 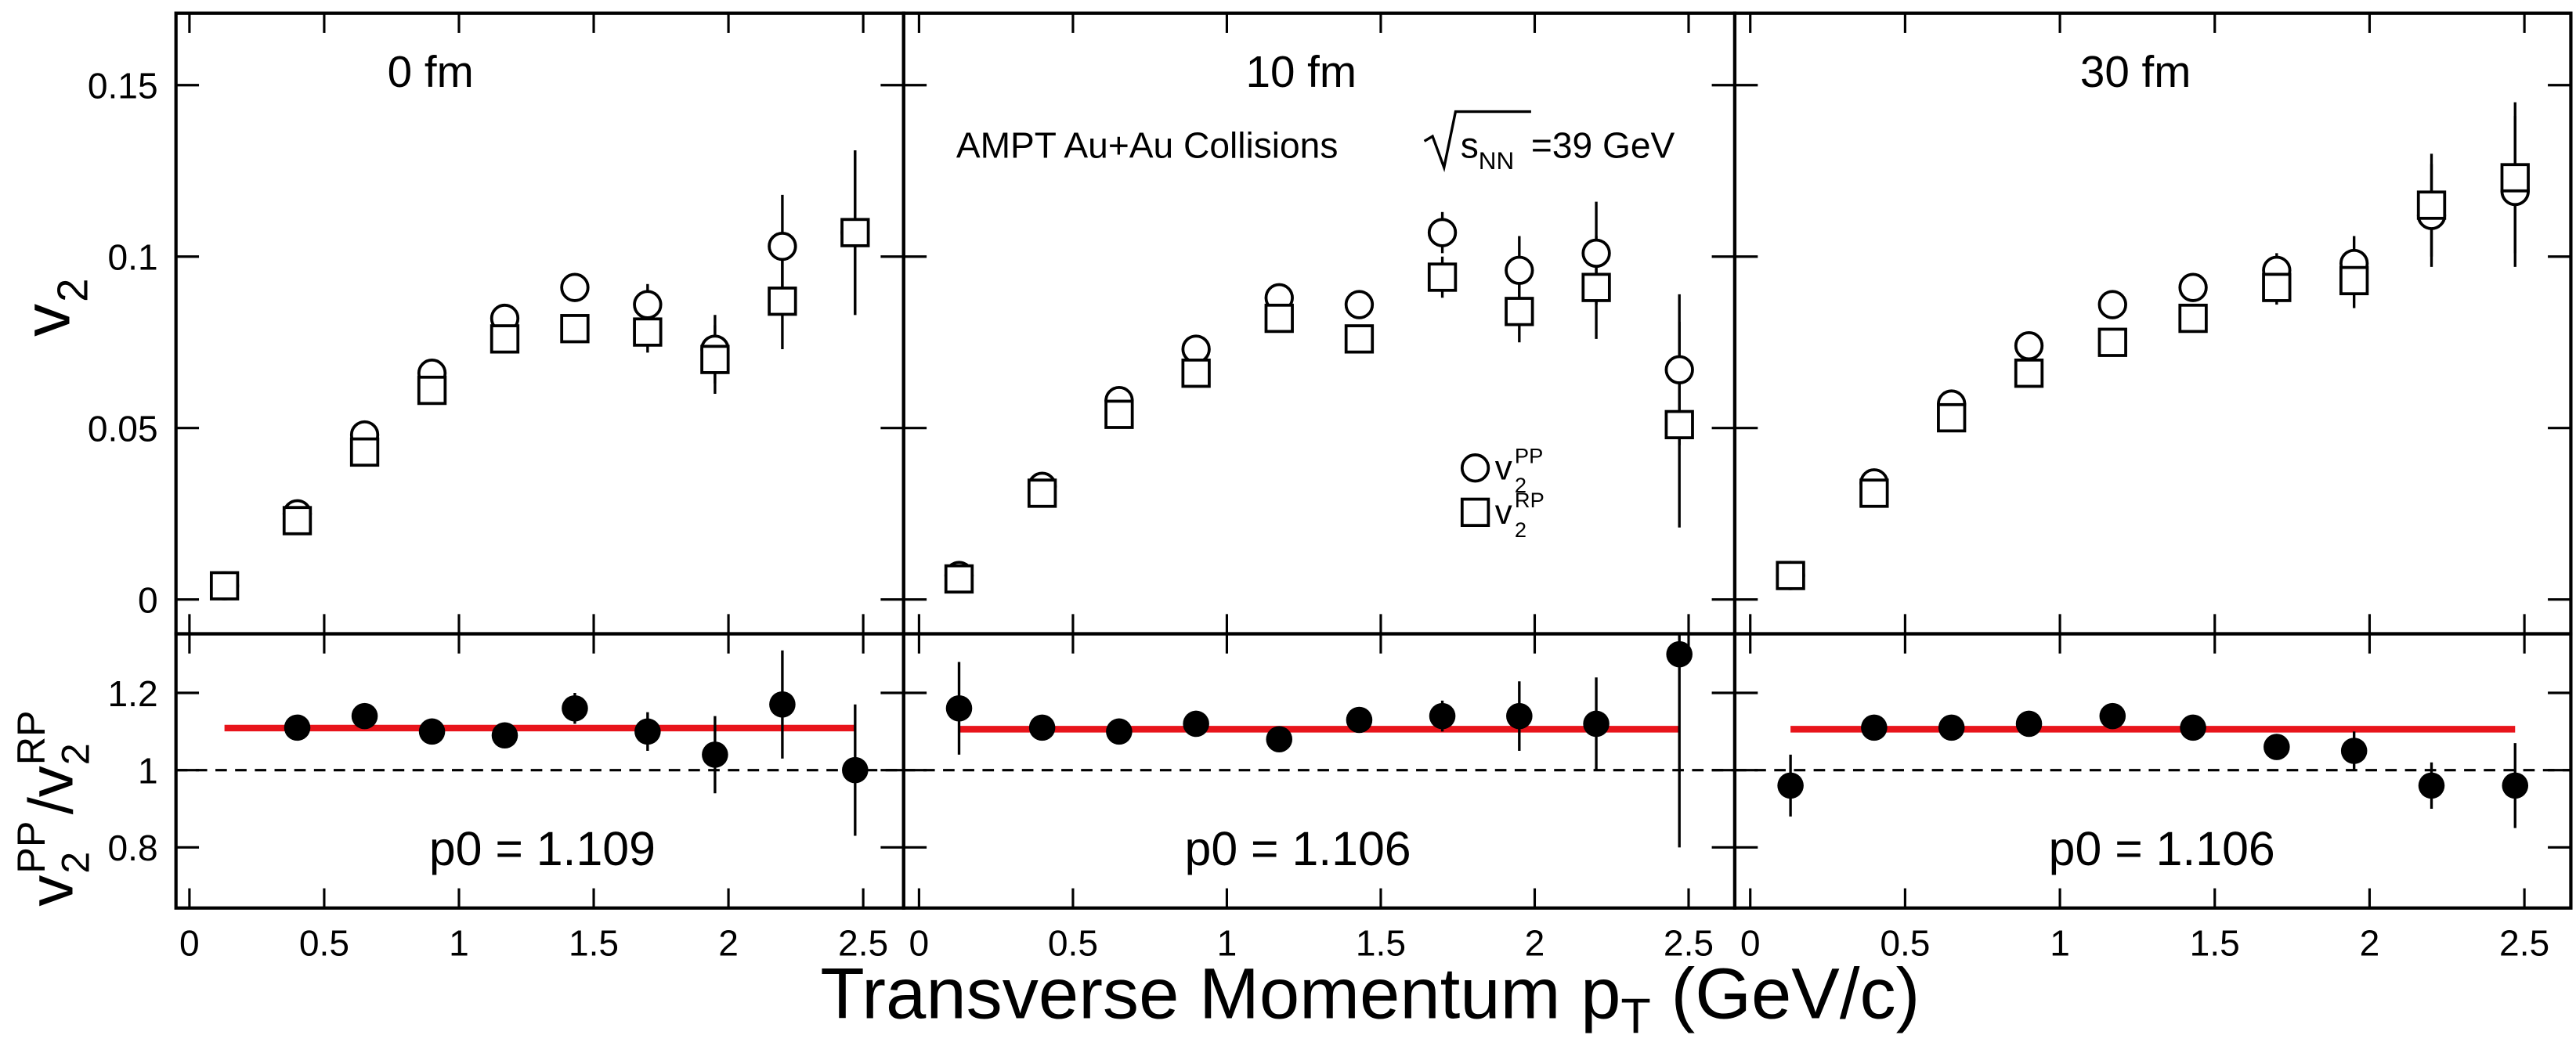 I want to click on legend-label: RP, so click(x=1530, y=500).